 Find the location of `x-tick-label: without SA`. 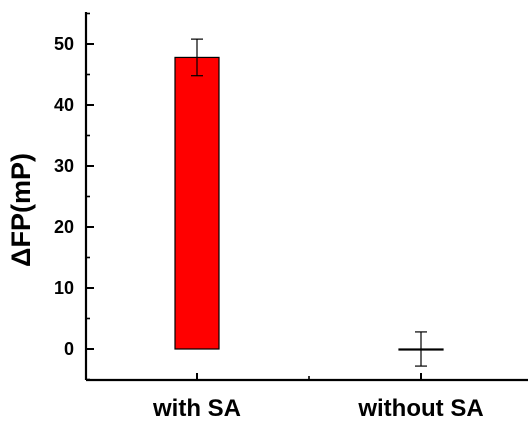

x-tick-label: without SA is located at coordinates (420, 408).